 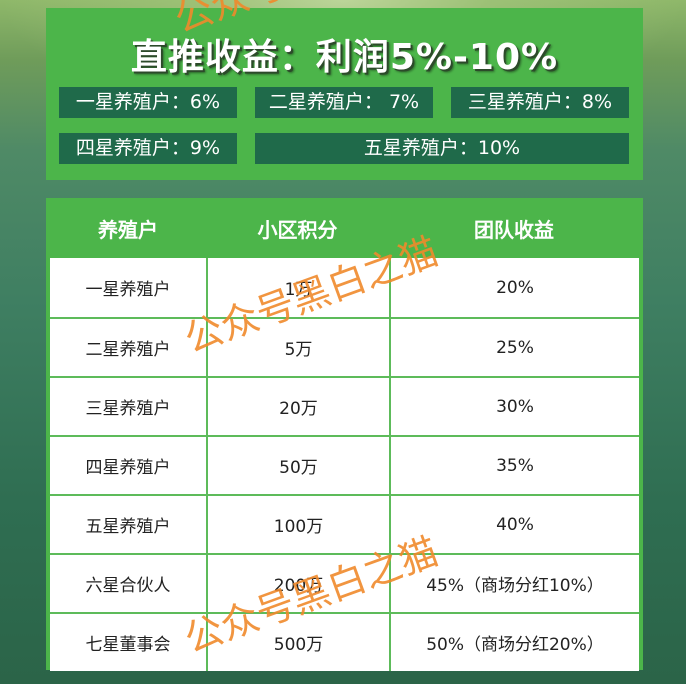 I want to click on column-header: 小区积分, so click(x=297, y=229).